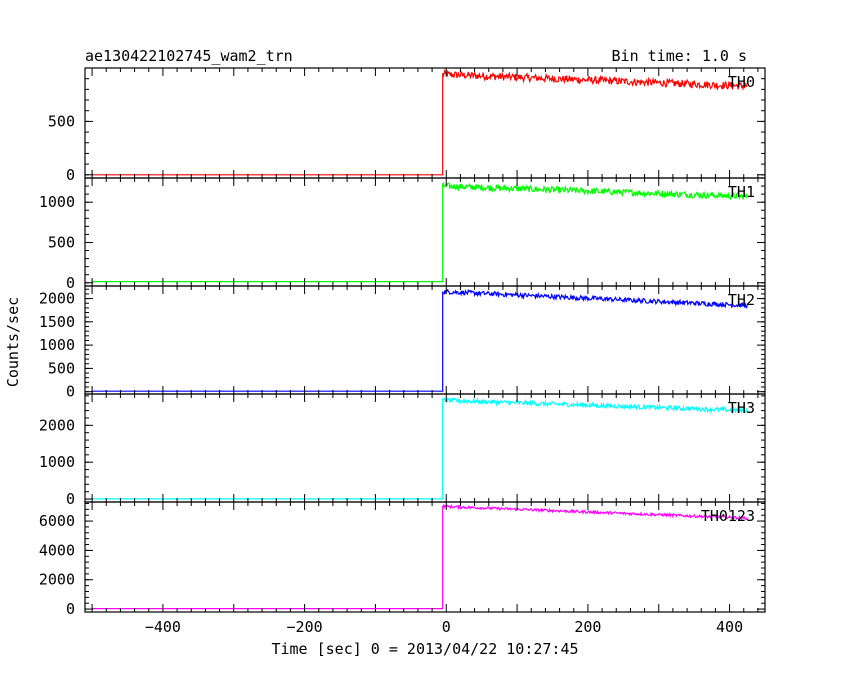  I want to click on panel-label-th1: TH1, so click(741, 192).